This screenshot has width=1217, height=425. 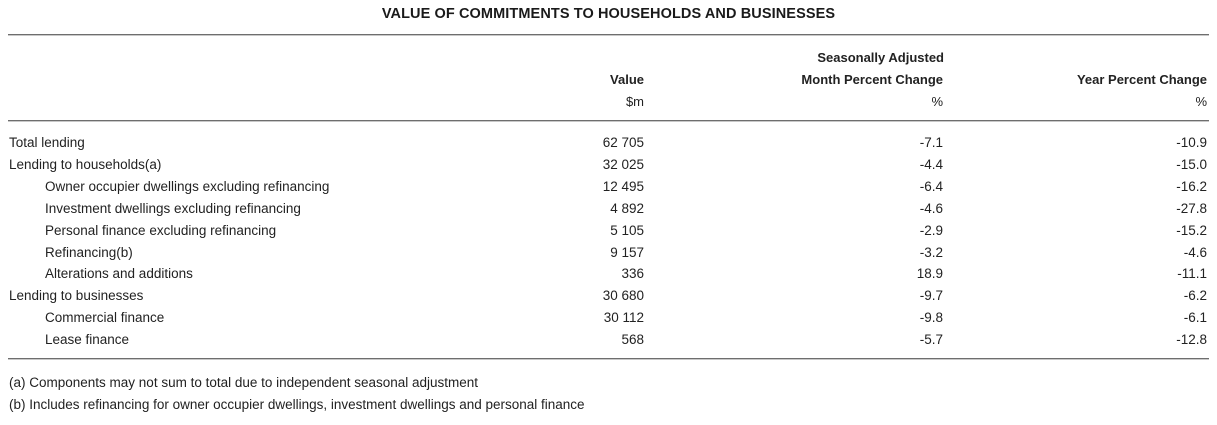 What do you see at coordinates (931, 164) in the screenshot?
I see `row-month-change: -4.4` at bounding box center [931, 164].